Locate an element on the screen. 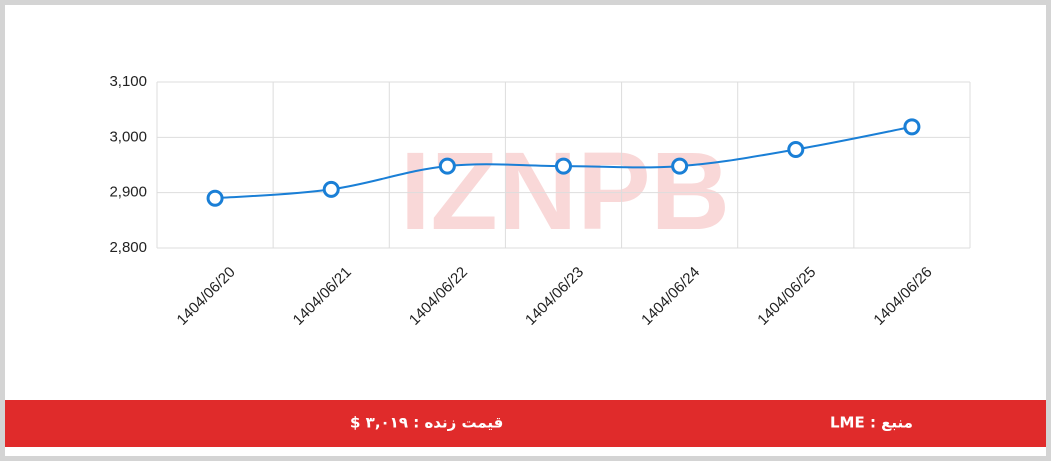 The height and width of the screenshot is (461, 1051). y-tick-label: 3,100 is located at coordinates (128, 81).